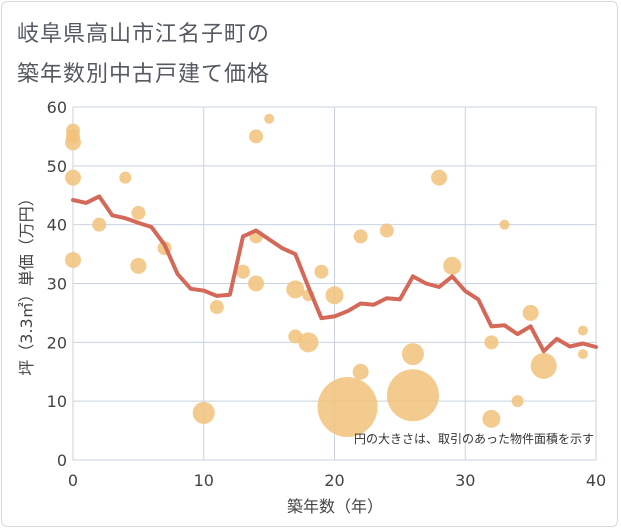  Describe the element at coordinates (57, 401) in the screenshot. I see `y-tick-label: 10` at that location.